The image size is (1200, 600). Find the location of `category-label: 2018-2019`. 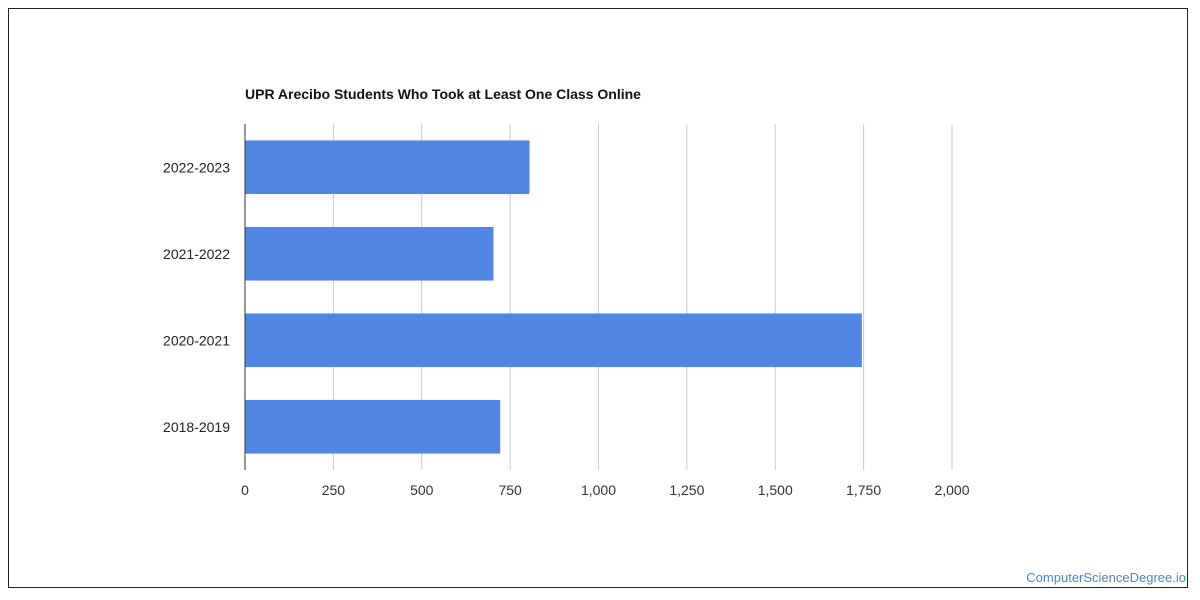

category-label: 2018-2019 is located at coordinates (196, 427).